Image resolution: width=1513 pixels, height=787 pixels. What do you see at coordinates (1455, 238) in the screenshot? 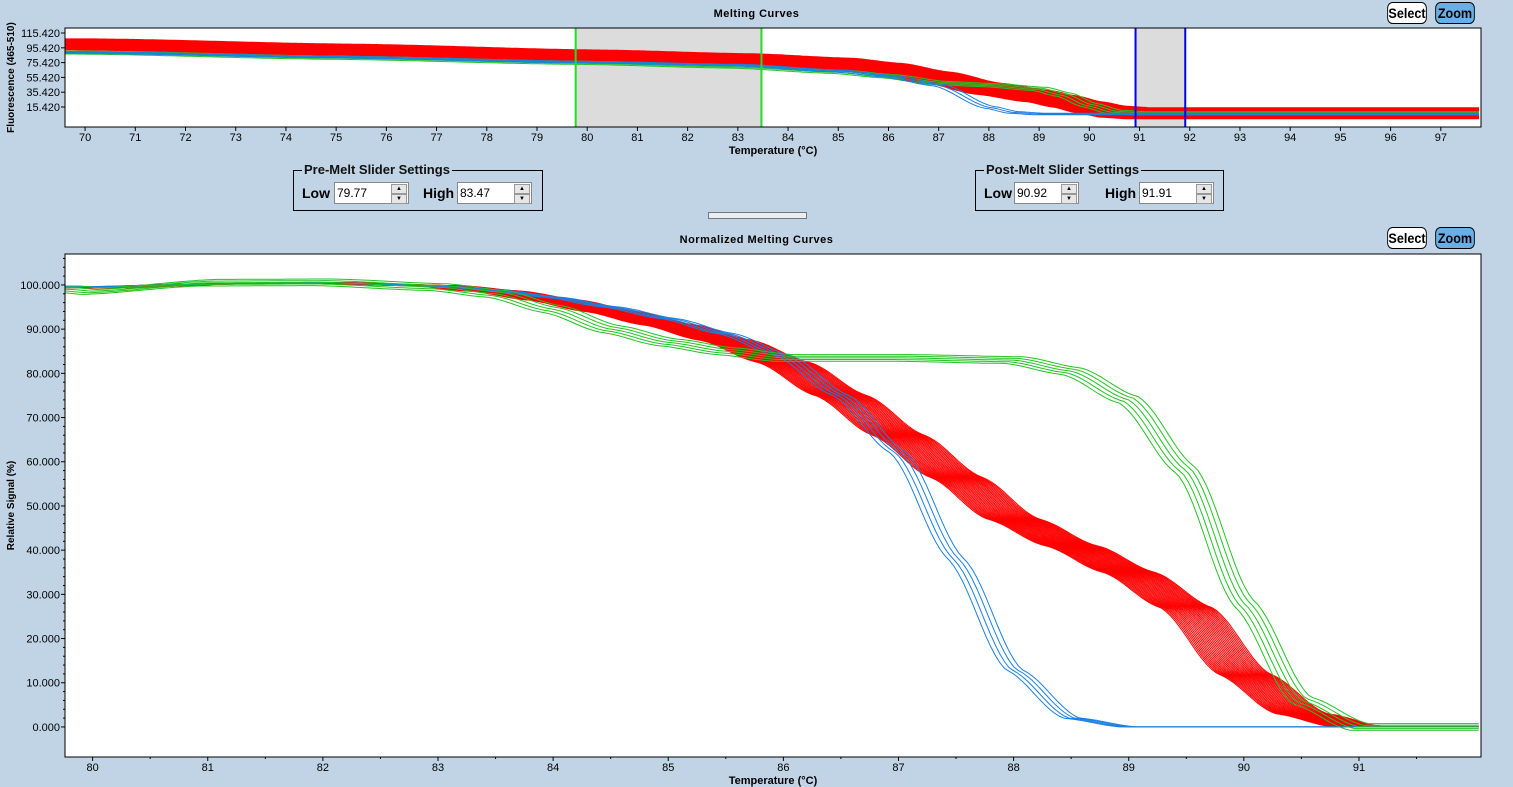
I see `bottom-zoom-button: Zoom` at bounding box center [1455, 238].